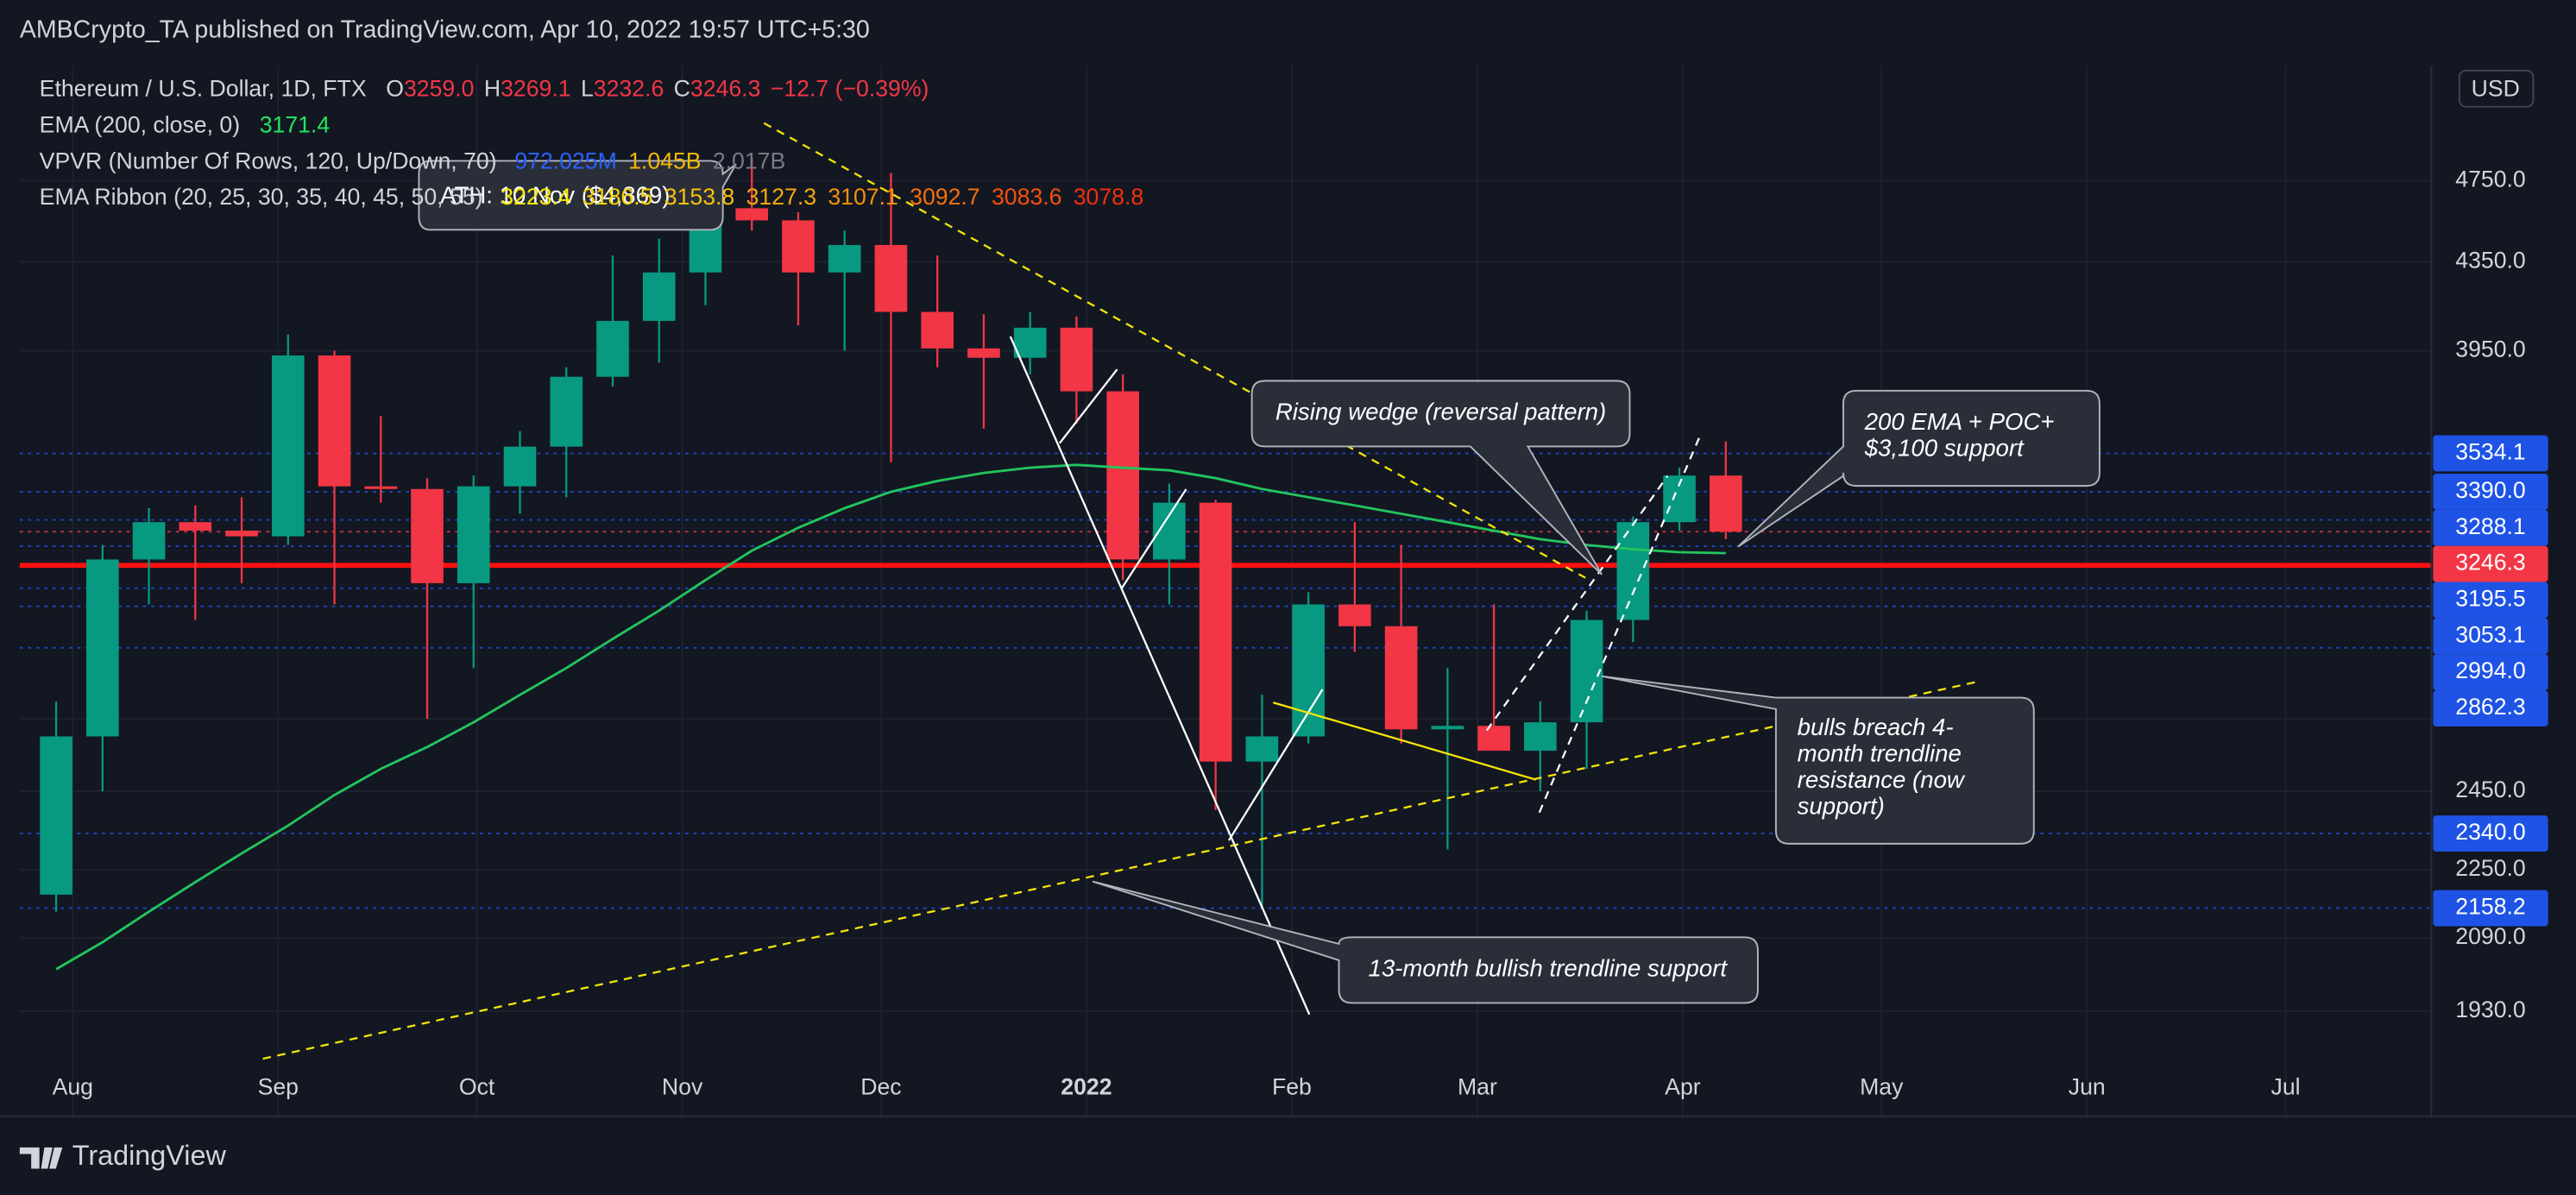 Image resolution: width=2576 pixels, height=1195 pixels. I want to click on level-label: 2994.0, so click(2490, 670).